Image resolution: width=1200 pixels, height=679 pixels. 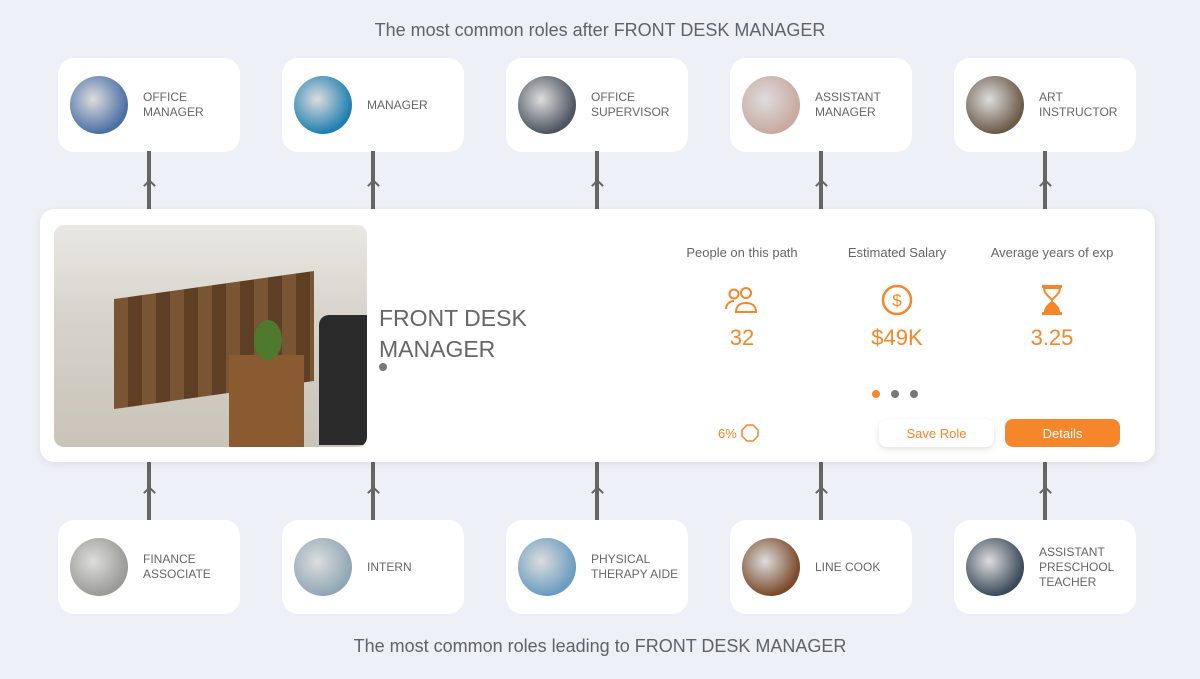 I want to click on people-icon, so click(x=742, y=300).